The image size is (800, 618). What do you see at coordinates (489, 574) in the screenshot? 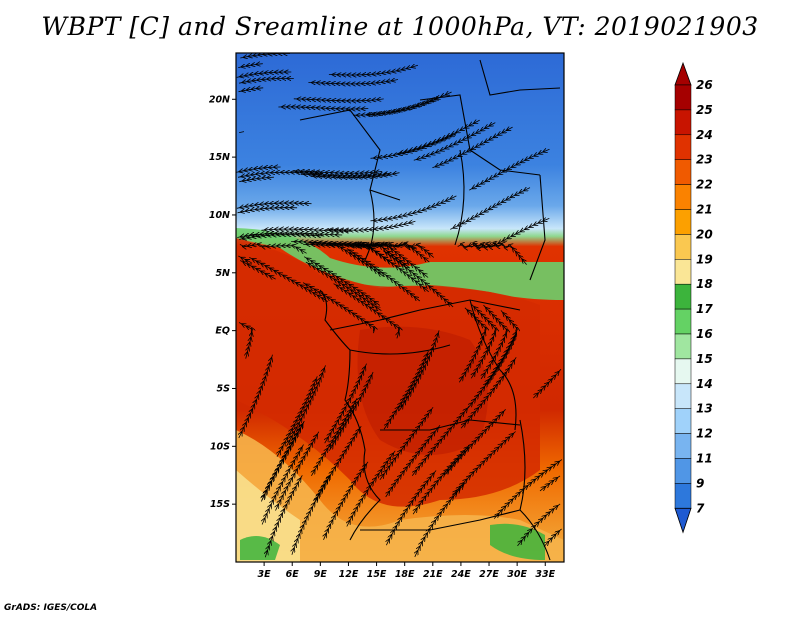
I see `lon-tick-label: 27E` at bounding box center [489, 574].